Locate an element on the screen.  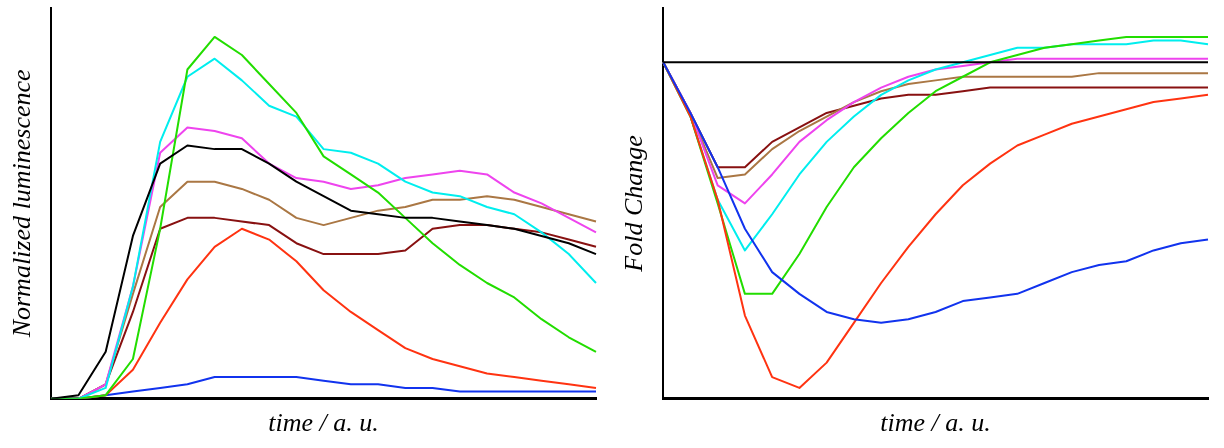
y-axis-title: Fold Change is located at coordinates (634, 204).